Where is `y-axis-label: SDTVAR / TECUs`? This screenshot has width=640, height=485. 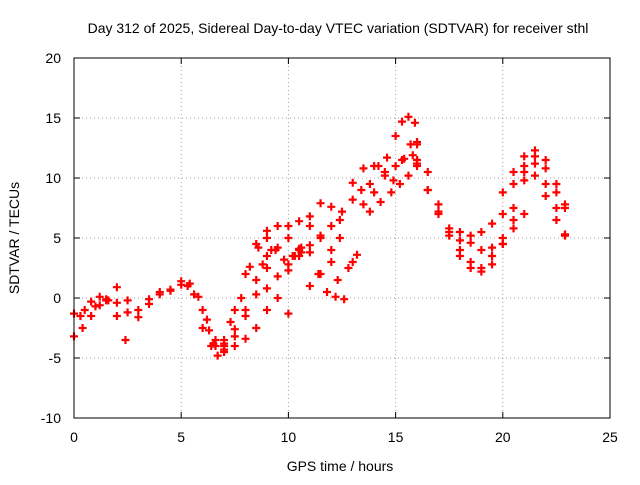 y-axis-label: SDTVAR / TECUs is located at coordinates (14, 238).